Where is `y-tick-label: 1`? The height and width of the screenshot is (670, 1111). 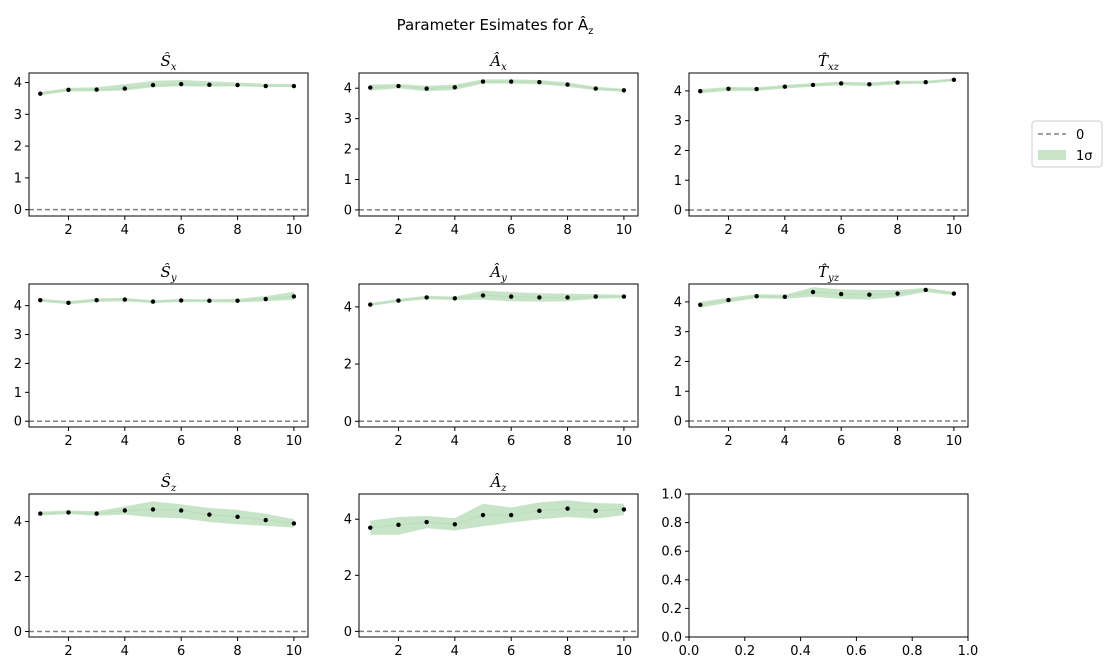
y-tick-label: 1 is located at coordinates (348, 180).